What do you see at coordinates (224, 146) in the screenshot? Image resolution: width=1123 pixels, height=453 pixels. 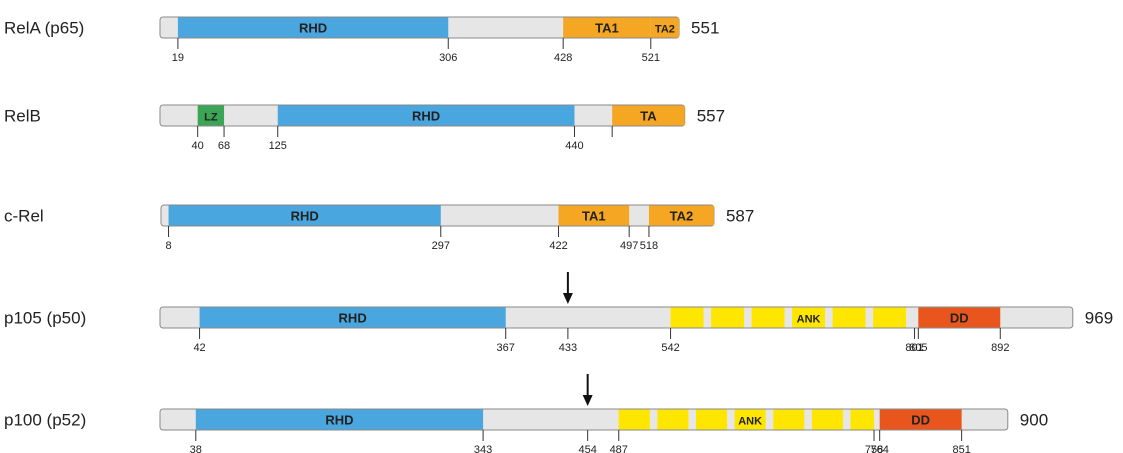 I see `position-label: 68` at bounding box center [224, 146].